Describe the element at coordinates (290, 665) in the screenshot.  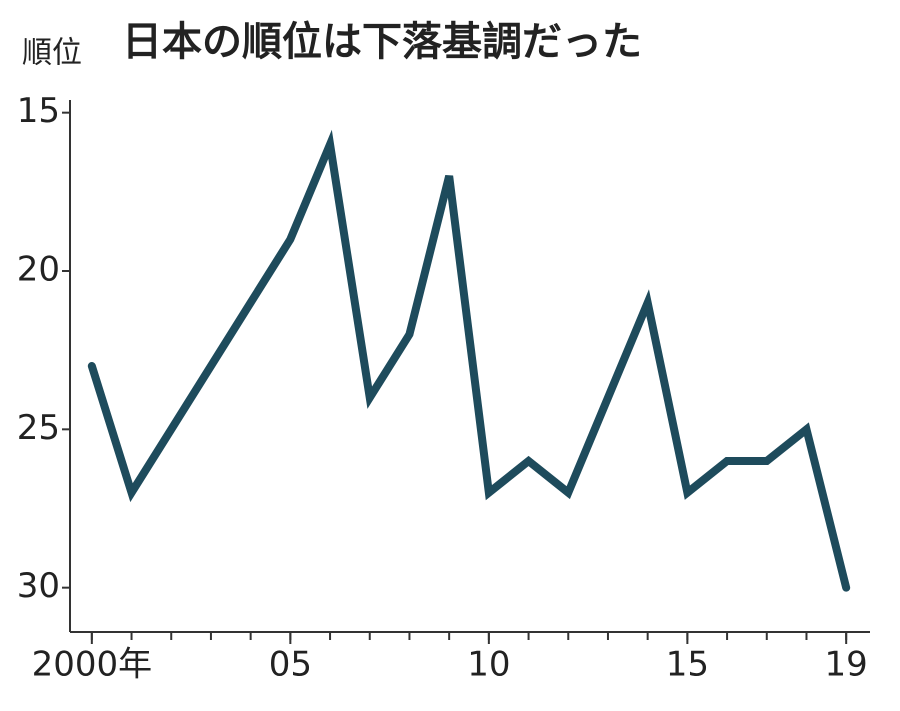
I see `x-tick-label: 05` at that location.